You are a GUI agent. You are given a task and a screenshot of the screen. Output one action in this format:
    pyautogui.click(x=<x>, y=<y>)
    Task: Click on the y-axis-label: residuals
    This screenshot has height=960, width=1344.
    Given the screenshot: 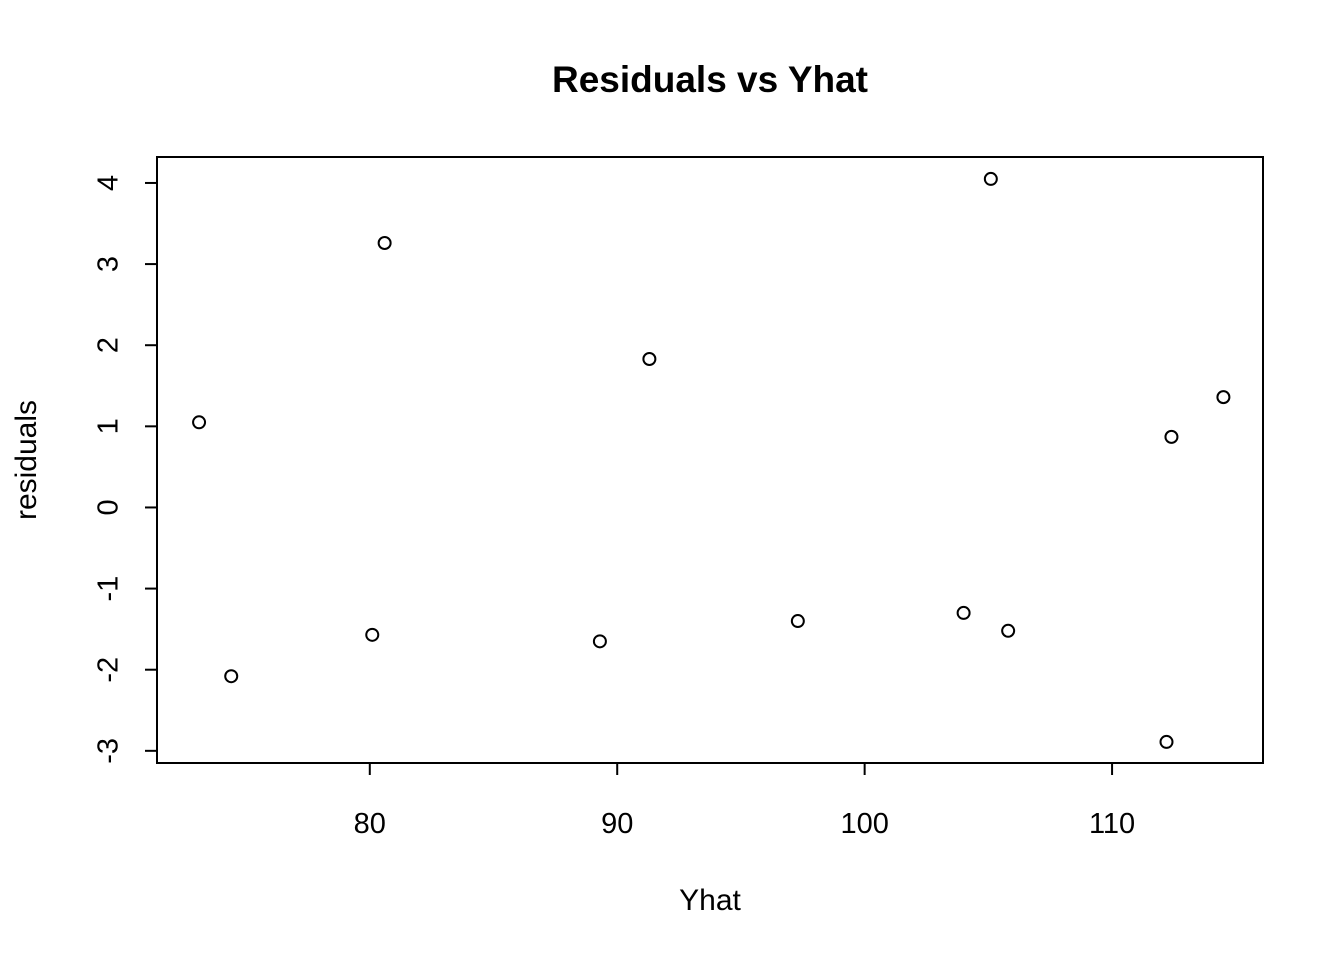 What is the action you would take?
    pyautogui.click(x=26, y=460)
    